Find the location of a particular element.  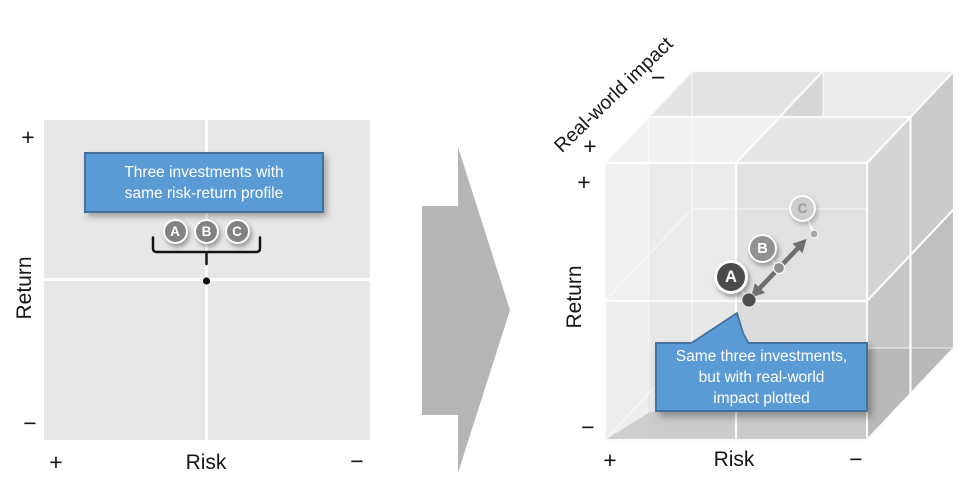

transition-arrow-icon is located at coordinates (466, 310).